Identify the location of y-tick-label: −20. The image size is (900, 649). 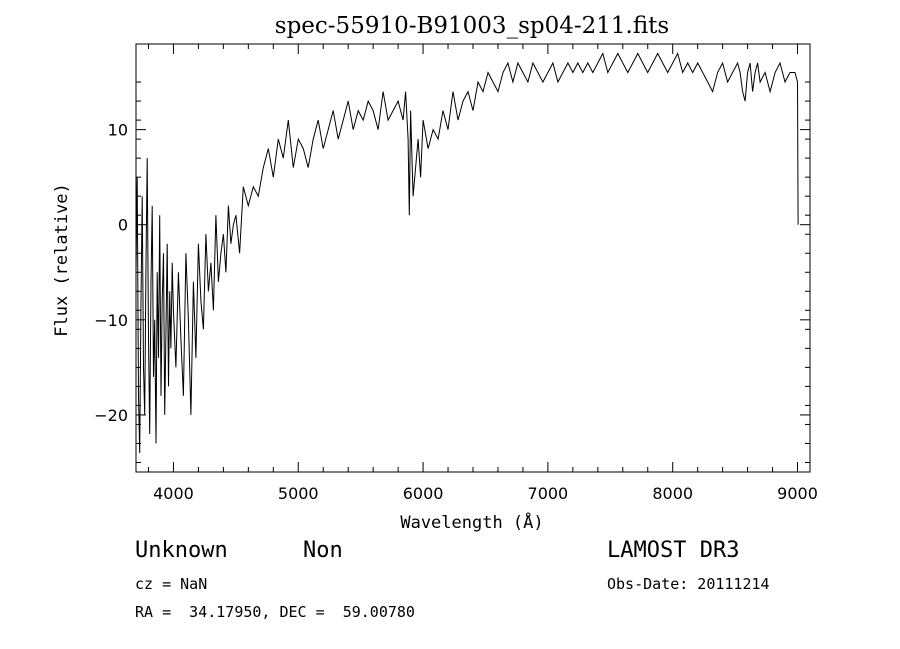
(111, 415).